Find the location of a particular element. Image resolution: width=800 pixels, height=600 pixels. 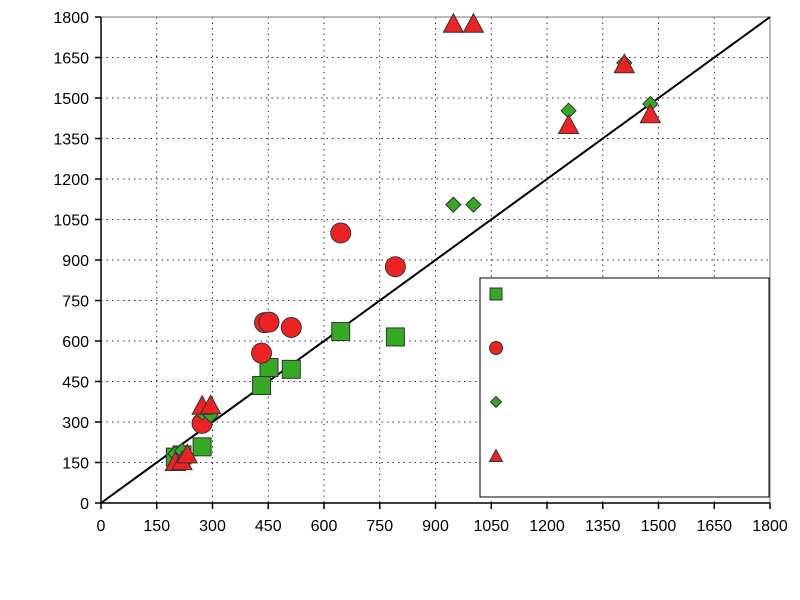

y-tick-label: 0 is located at coordinates (84, 504).